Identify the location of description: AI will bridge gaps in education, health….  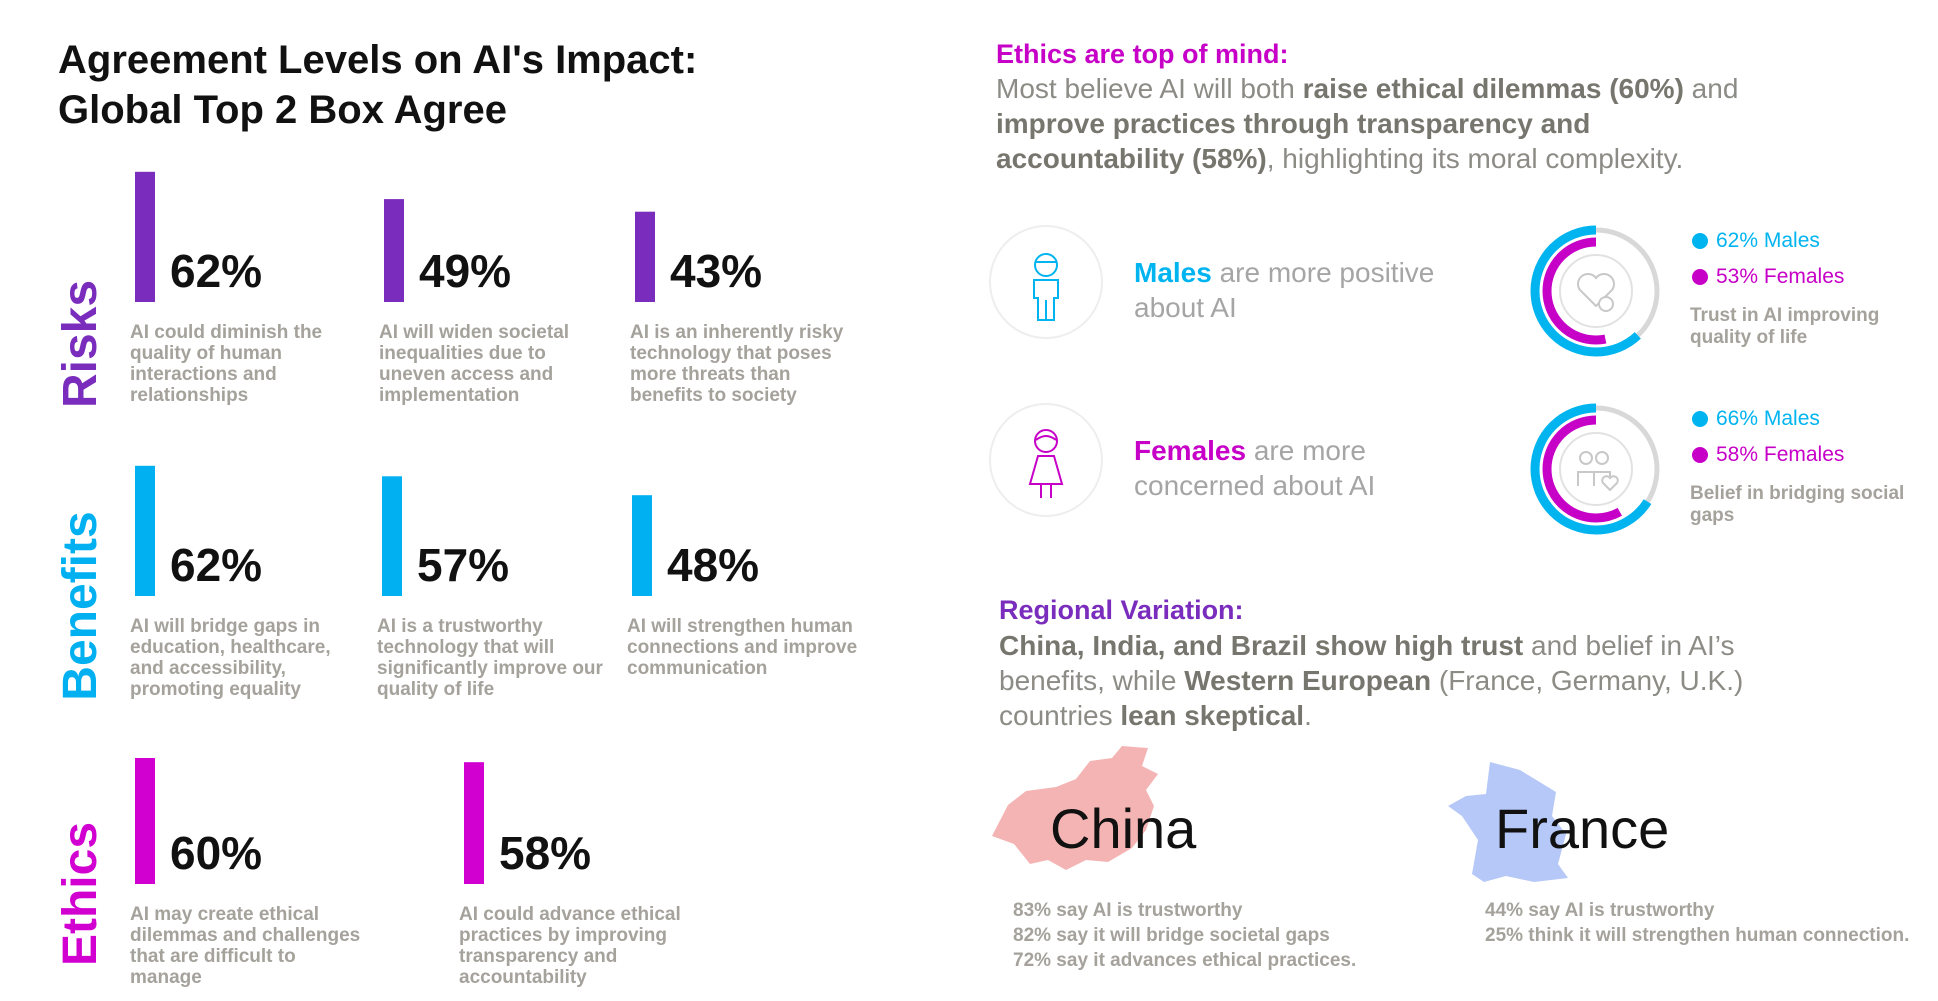
(230, 658).